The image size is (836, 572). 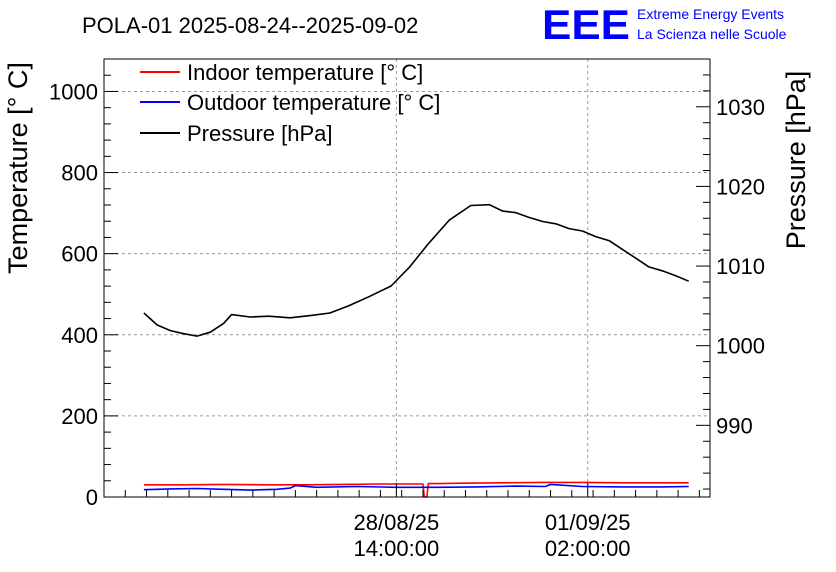 I want to click on legend-label-outdoor: Outdoor temperature [° C], so click(x=313, y=102).